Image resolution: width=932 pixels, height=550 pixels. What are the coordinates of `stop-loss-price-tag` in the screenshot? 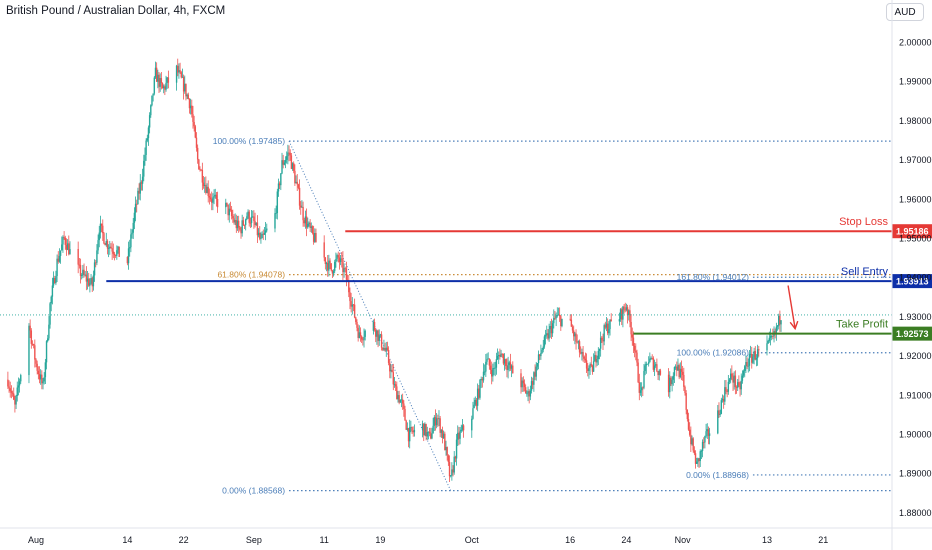 It's located at (912, 231).